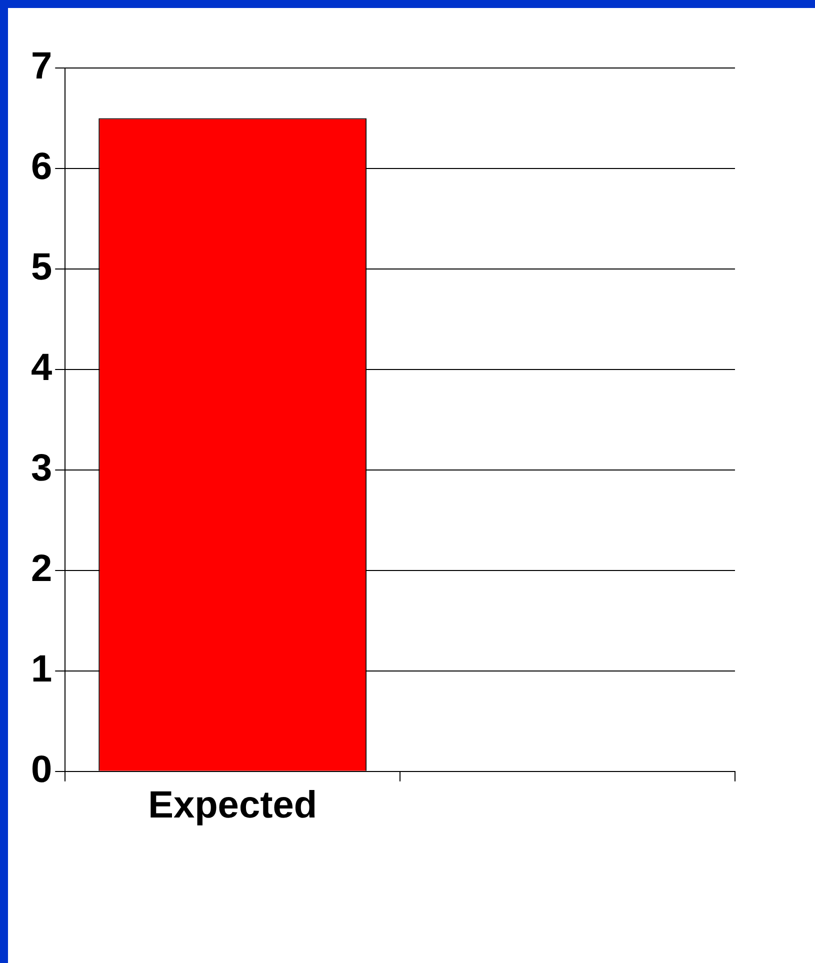 Image resolution: width=815 pixels, height=963 pixels. What do you see at coordinates (41, 468) in the screenshot?
I see `y-tick-label: 3` at bounding box center [41, 468].